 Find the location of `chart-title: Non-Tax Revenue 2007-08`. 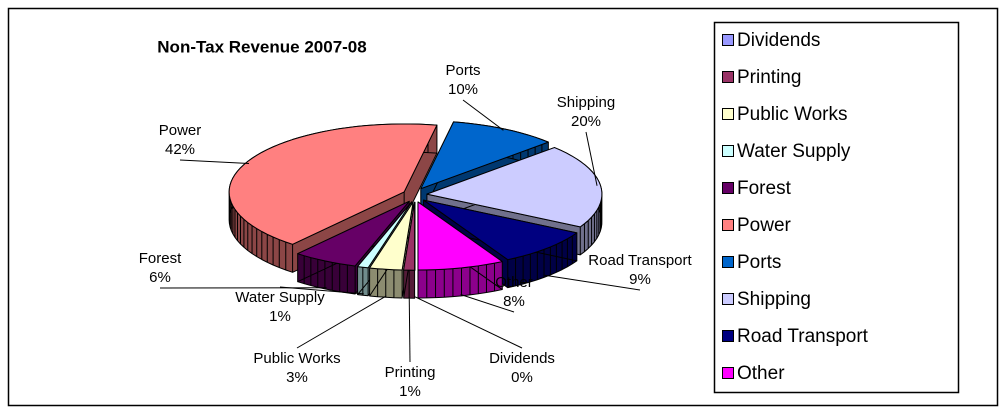

chart-title: Non-Tax Revenue 2007-08 is located at coordinates (261, 46).